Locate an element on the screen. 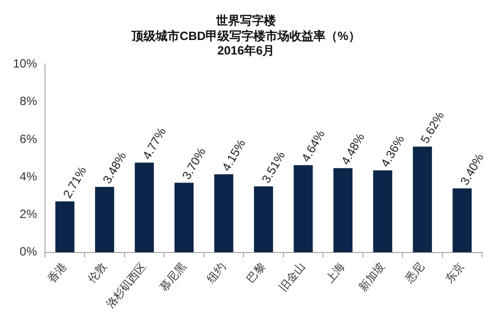 The image size is (500, 322). x-tick-label: 东京 is located at coordinates (454, 273).